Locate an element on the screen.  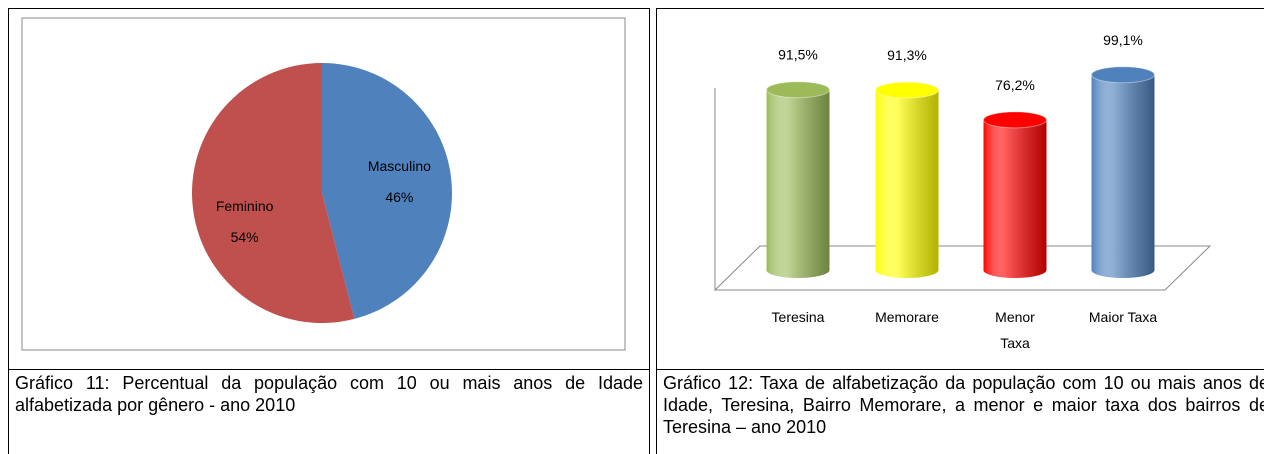
value-label: 46% is located at coordinates (399, 197).